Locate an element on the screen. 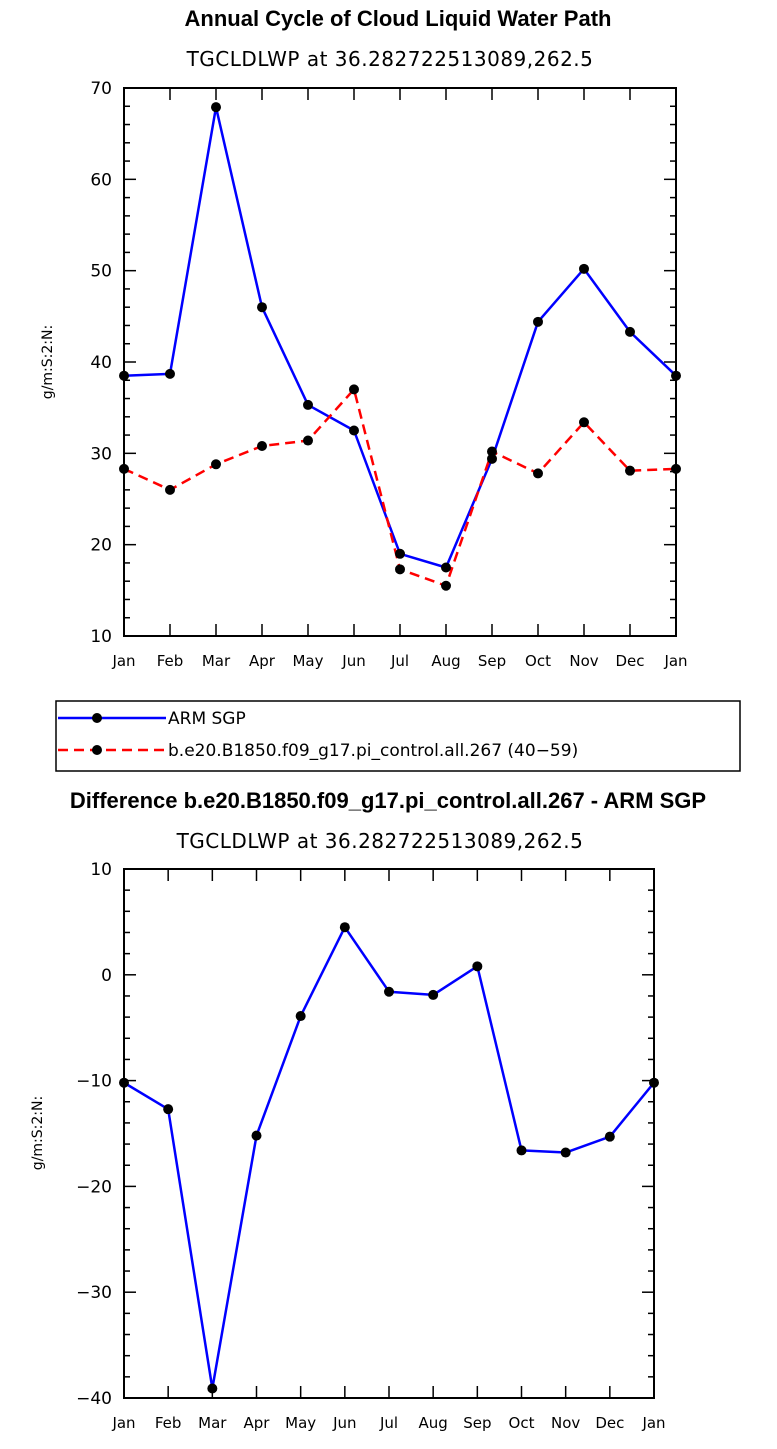  y-tick-label: −20 is located at coordinates (94, 1187).